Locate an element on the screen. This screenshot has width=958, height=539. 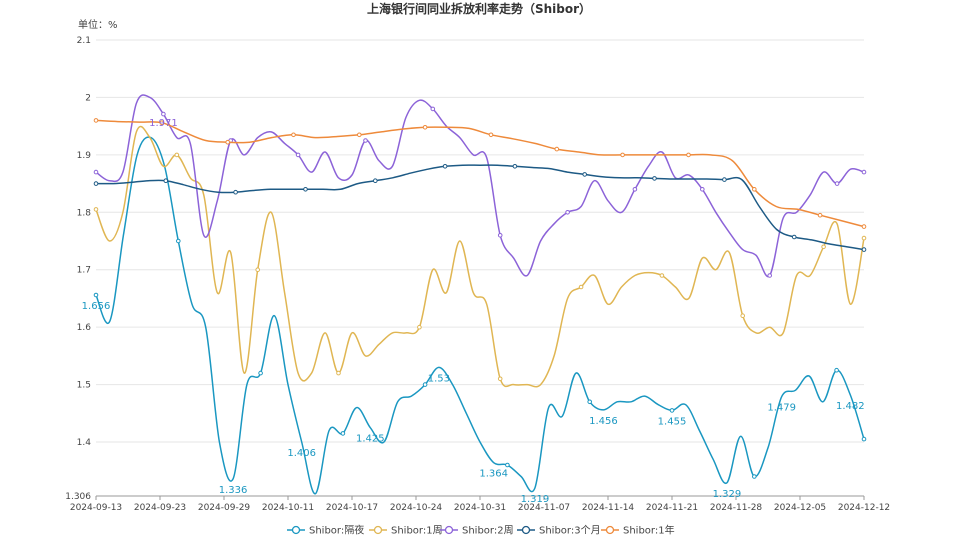
data-label: 1.336 is located at coordinates (233, 490).